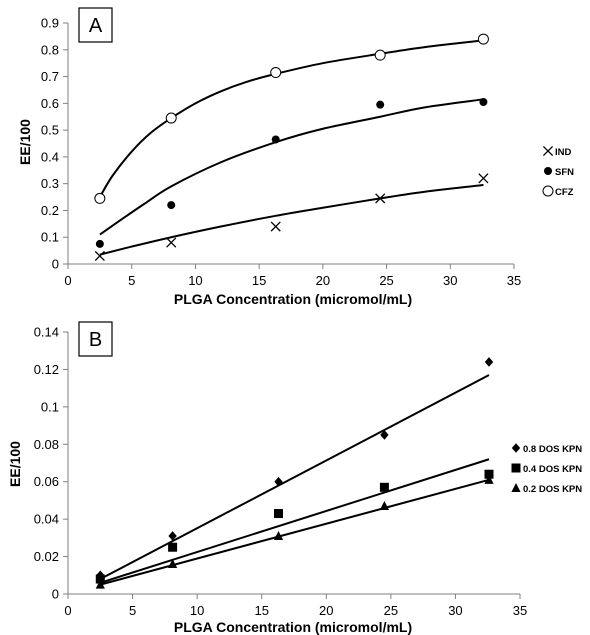 This screenshot has width=590, height=635. Describe the element at coordinates (520, 610) in the screenshot. I see `panel-b-x-tick-label: 35` at that location.